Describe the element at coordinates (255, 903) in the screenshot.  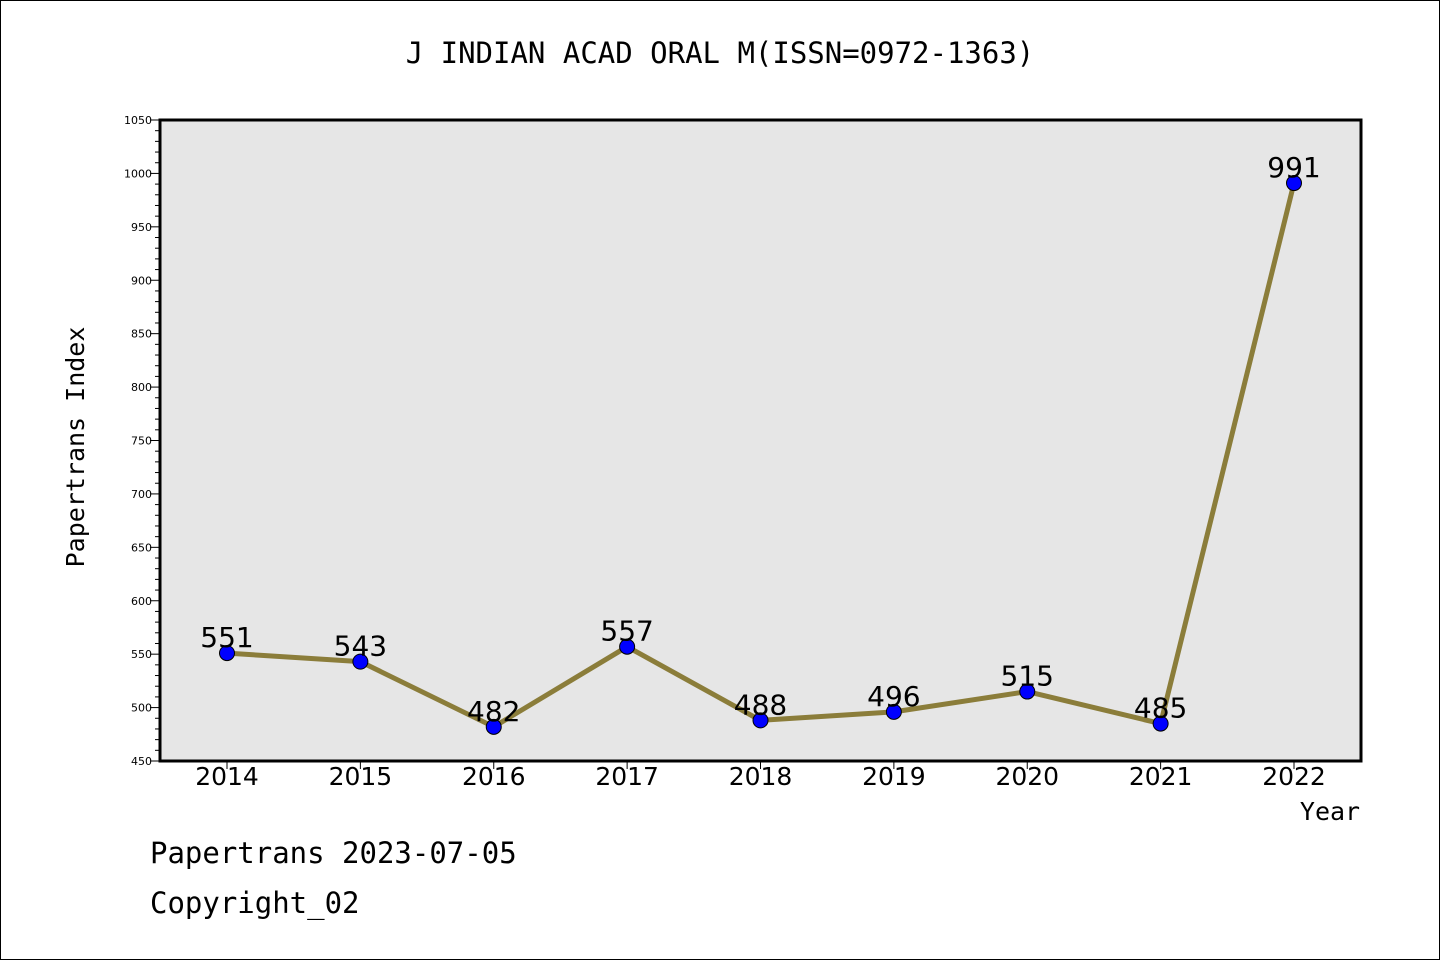
I see `footer-copyright: Copyright_02` at that location.